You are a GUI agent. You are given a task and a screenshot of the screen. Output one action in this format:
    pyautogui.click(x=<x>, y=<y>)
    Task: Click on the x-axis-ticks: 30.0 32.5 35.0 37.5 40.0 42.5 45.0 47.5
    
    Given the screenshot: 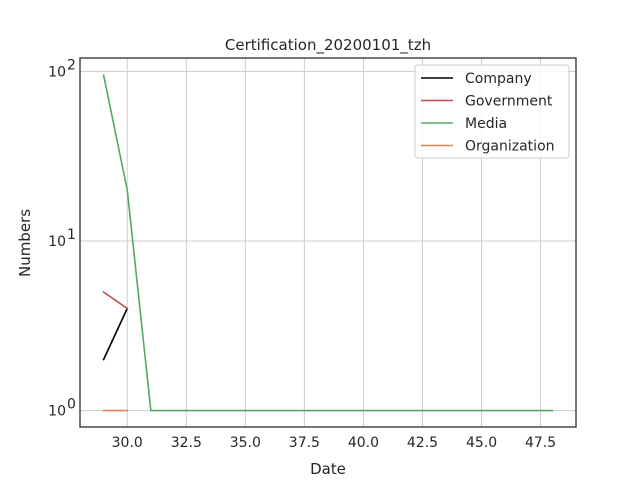 What is the action you would take?
    pyautogui.click(x=334, y=443)
    